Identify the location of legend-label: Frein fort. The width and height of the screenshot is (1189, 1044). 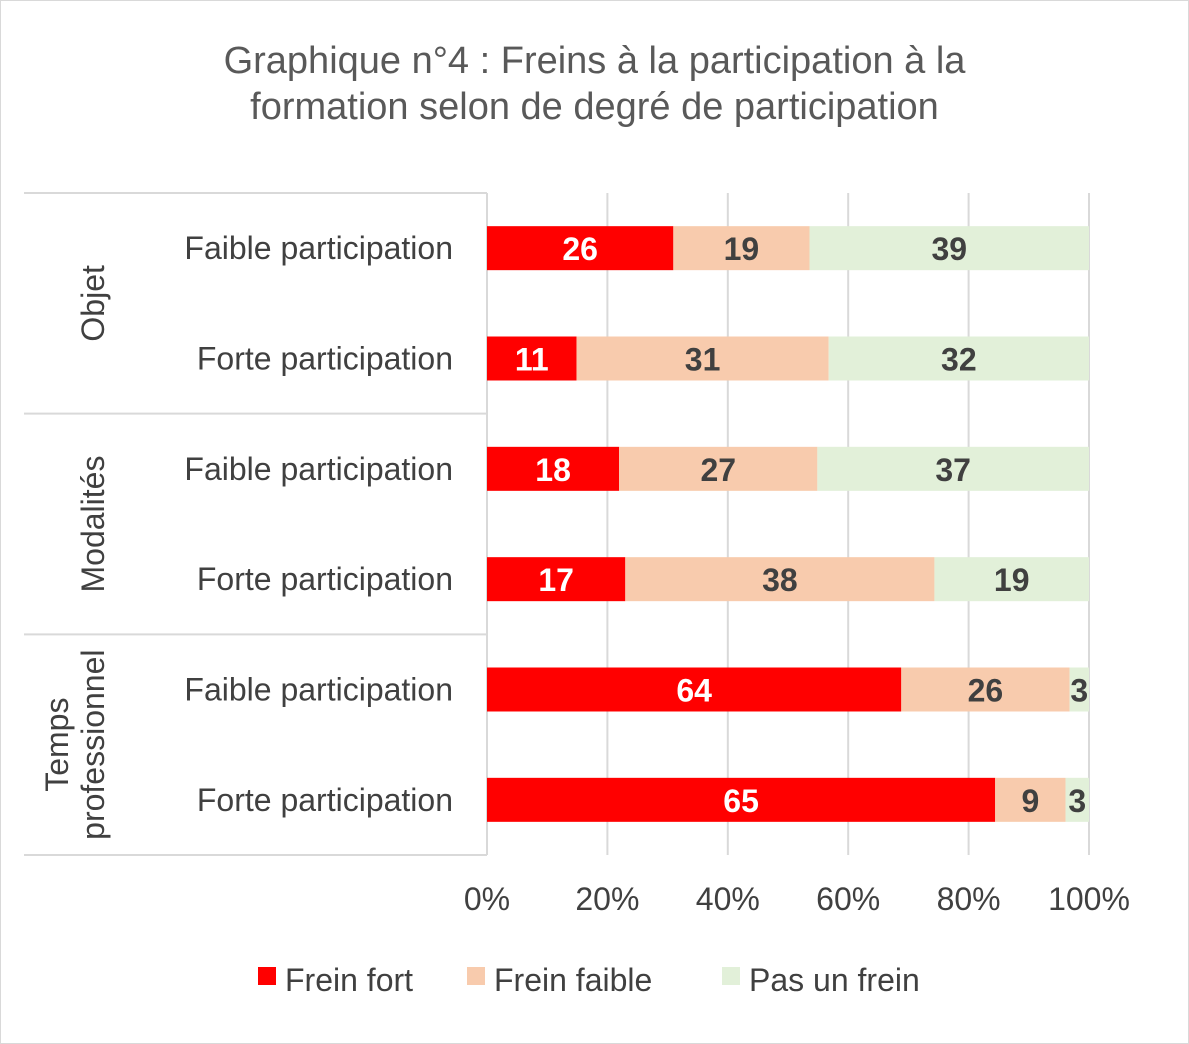
(349, 980).